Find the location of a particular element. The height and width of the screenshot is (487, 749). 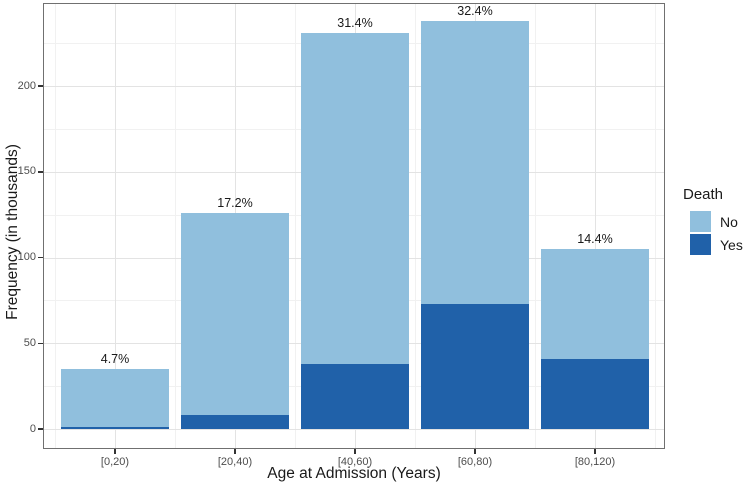

legend-swatch-no is located at coordinates (700, 221).